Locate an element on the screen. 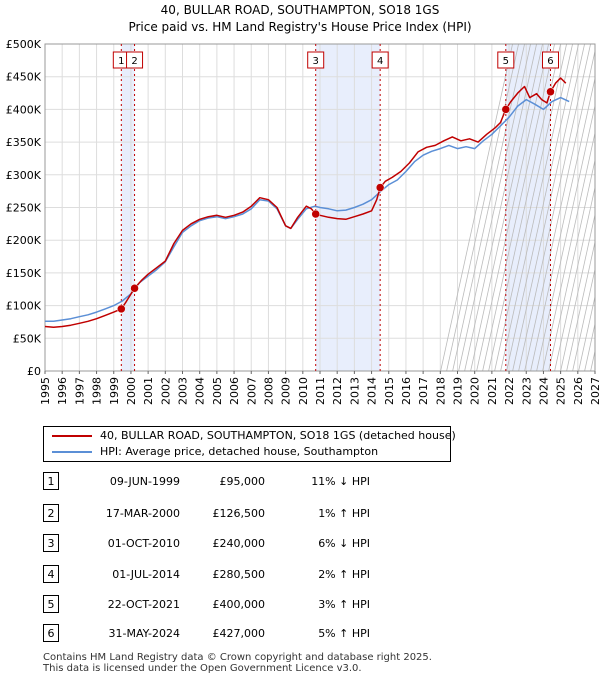 This screenshot has height=680, width=600. x-tick-label: 2001 is located at coordinates (148, 391).